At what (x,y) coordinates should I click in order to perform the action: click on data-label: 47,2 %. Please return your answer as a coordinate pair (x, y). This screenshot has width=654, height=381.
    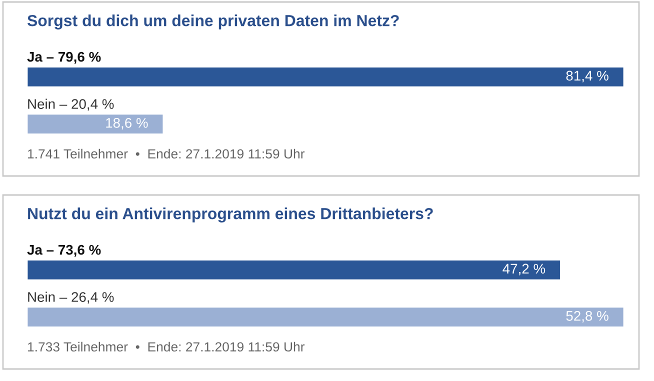
    Looking at the image, I should click on (524, 270).